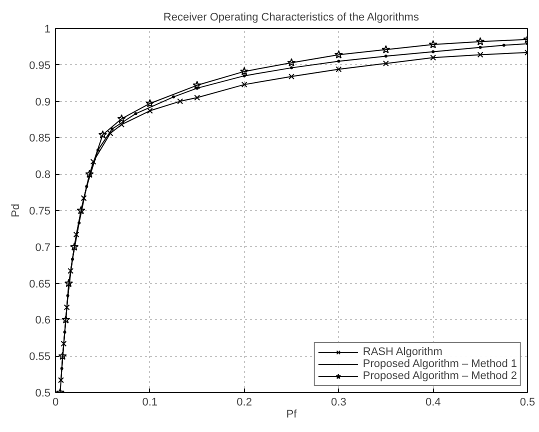  Describe the element at coordinates (40, 357) in the screenshot. I see `y-tick-label: 0.55` at that location.